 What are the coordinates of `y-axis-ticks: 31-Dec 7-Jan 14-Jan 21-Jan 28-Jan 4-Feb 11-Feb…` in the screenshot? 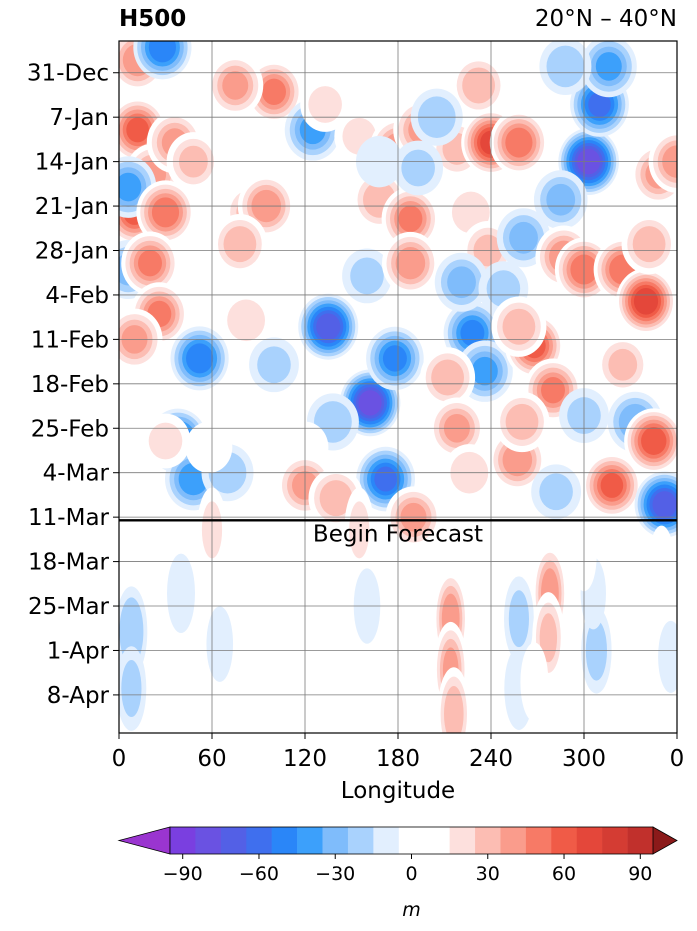 It's located at (73, 385).